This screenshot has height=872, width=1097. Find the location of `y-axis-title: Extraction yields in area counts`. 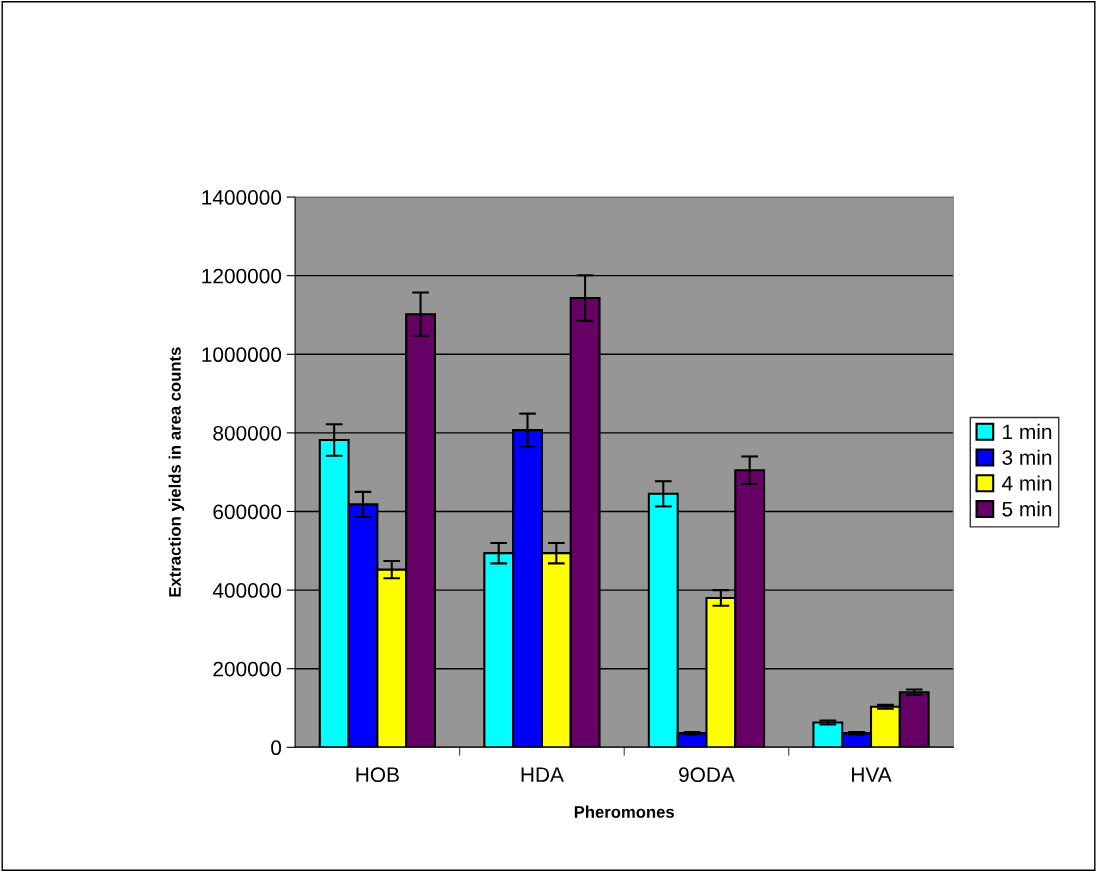

y-axis-title: Extraction yields in area counts is located at coordinates (176, 472).